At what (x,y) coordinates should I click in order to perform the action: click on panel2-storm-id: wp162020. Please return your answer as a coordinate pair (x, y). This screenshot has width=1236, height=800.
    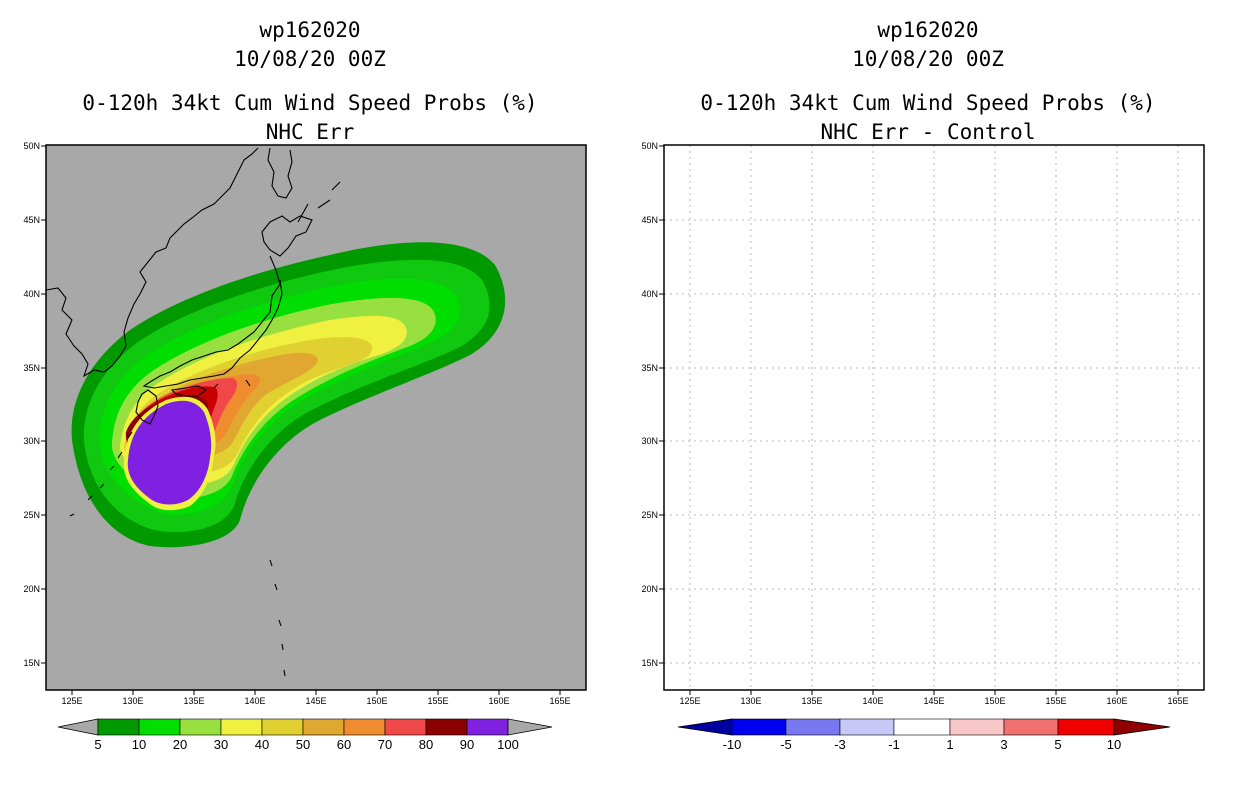
    Looking at the image, I should click on (928, 30).